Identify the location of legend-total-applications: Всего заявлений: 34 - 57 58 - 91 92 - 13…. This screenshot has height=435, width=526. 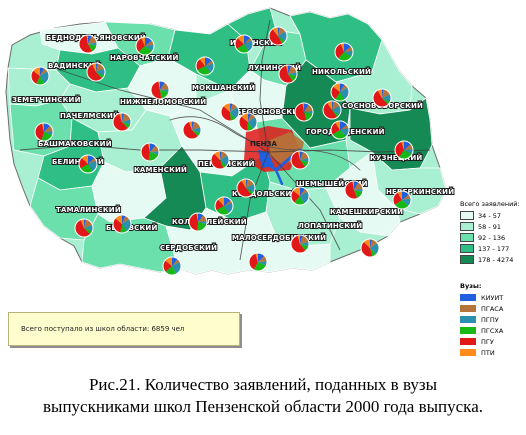
(490, 235).